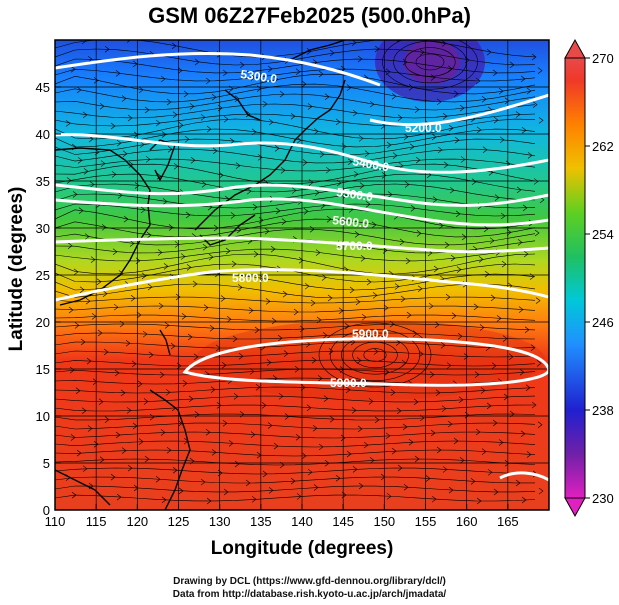  I want to click on coastline-japan, so click(270, 155).